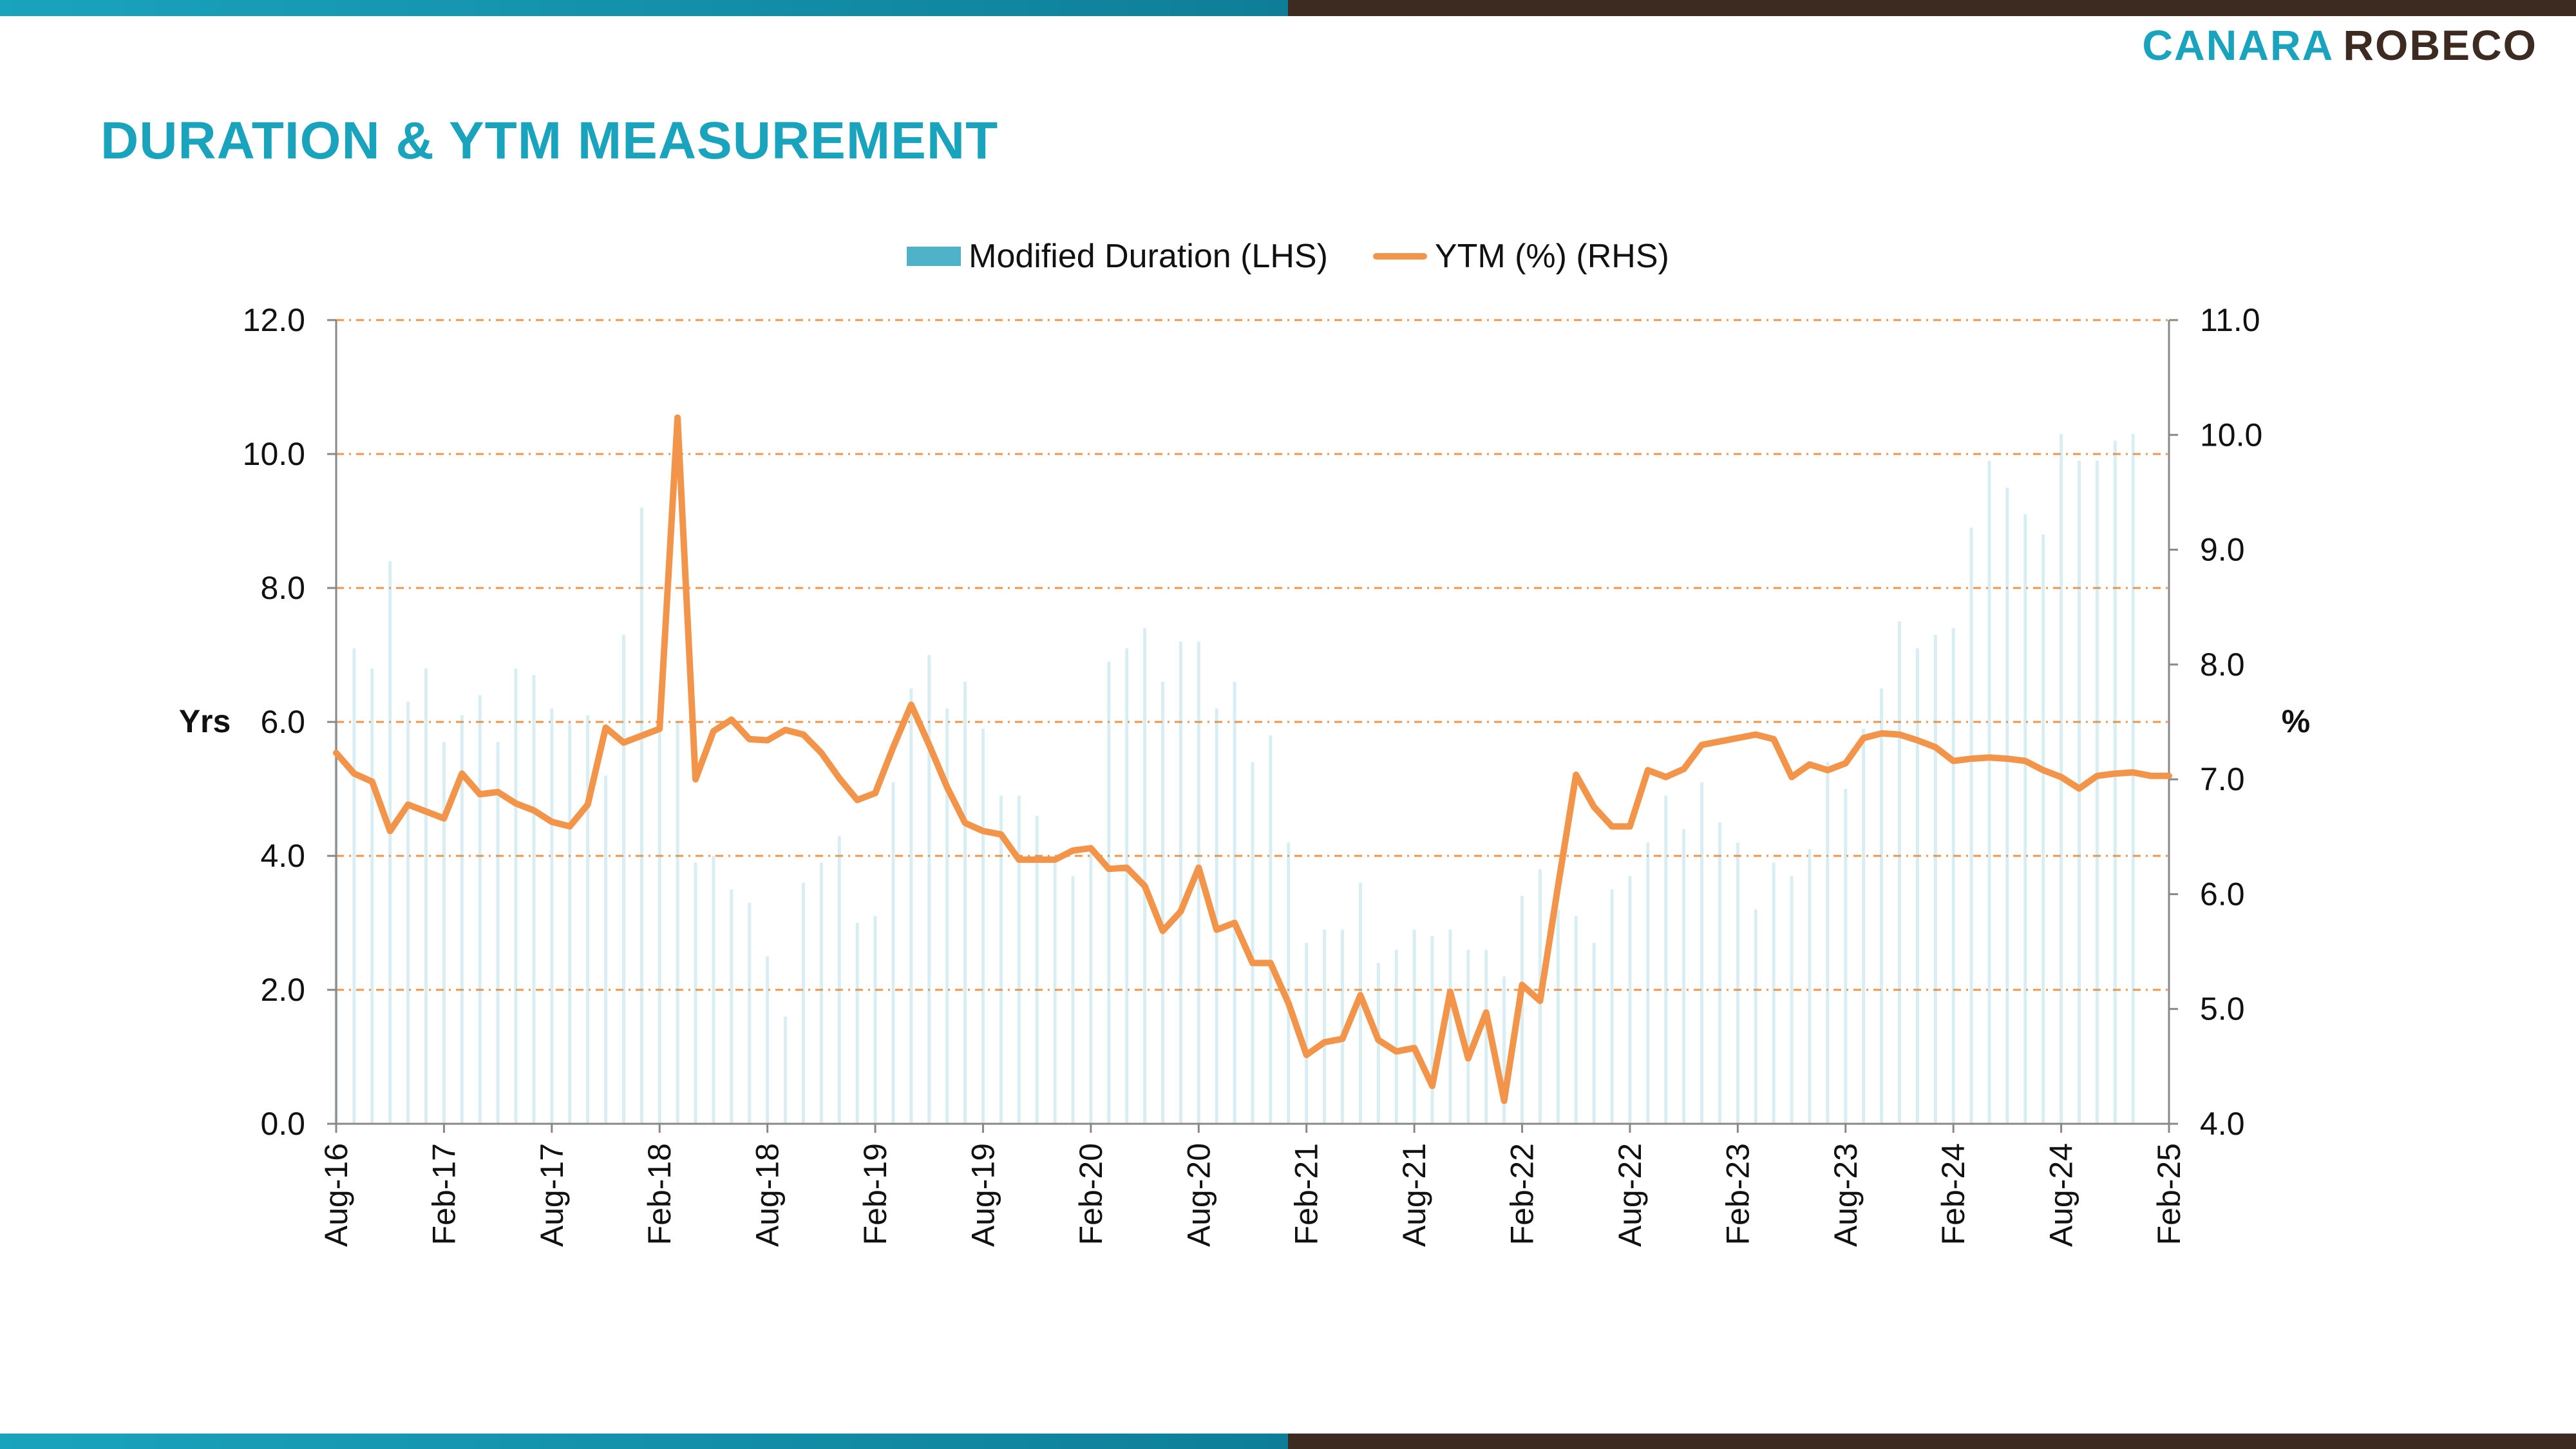 The image size is (2576, 1449). I want to click on right-tick-label: 10.0, so click(2231, 435).